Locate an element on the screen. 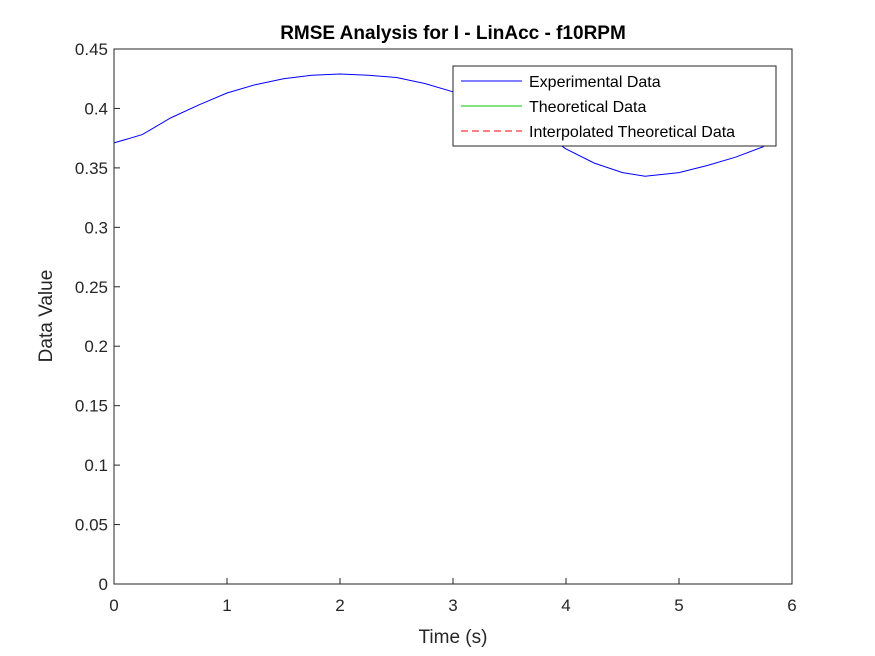 This screenshot has width=875, height=656. y-tick-label: 0 is located at coordinates (103, 584).